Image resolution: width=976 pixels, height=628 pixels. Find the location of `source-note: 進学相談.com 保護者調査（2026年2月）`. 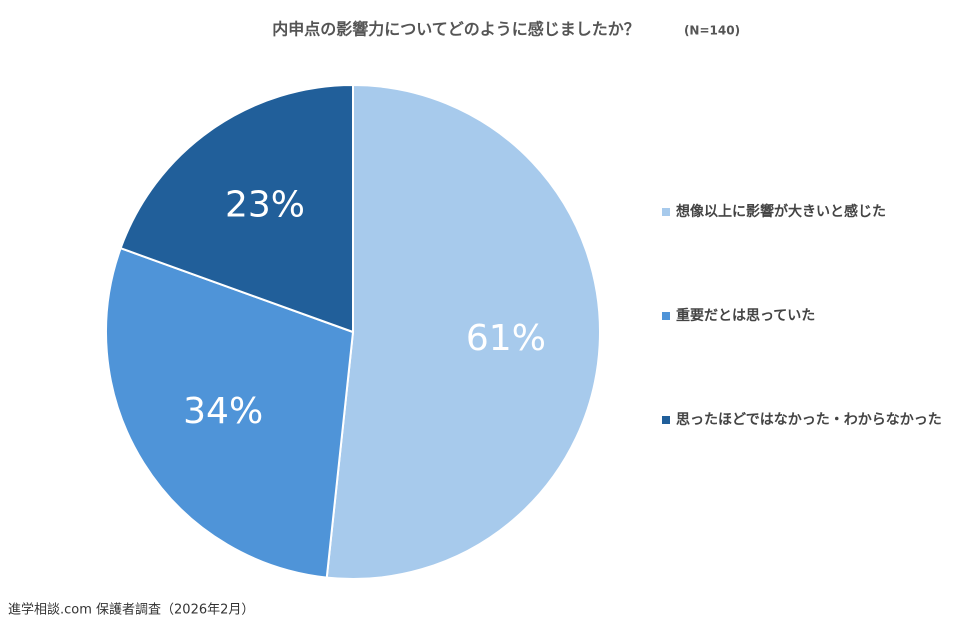

source-note: 進学相談.com 保護者調査（2026年2月） is located at coordinates (131, 610).